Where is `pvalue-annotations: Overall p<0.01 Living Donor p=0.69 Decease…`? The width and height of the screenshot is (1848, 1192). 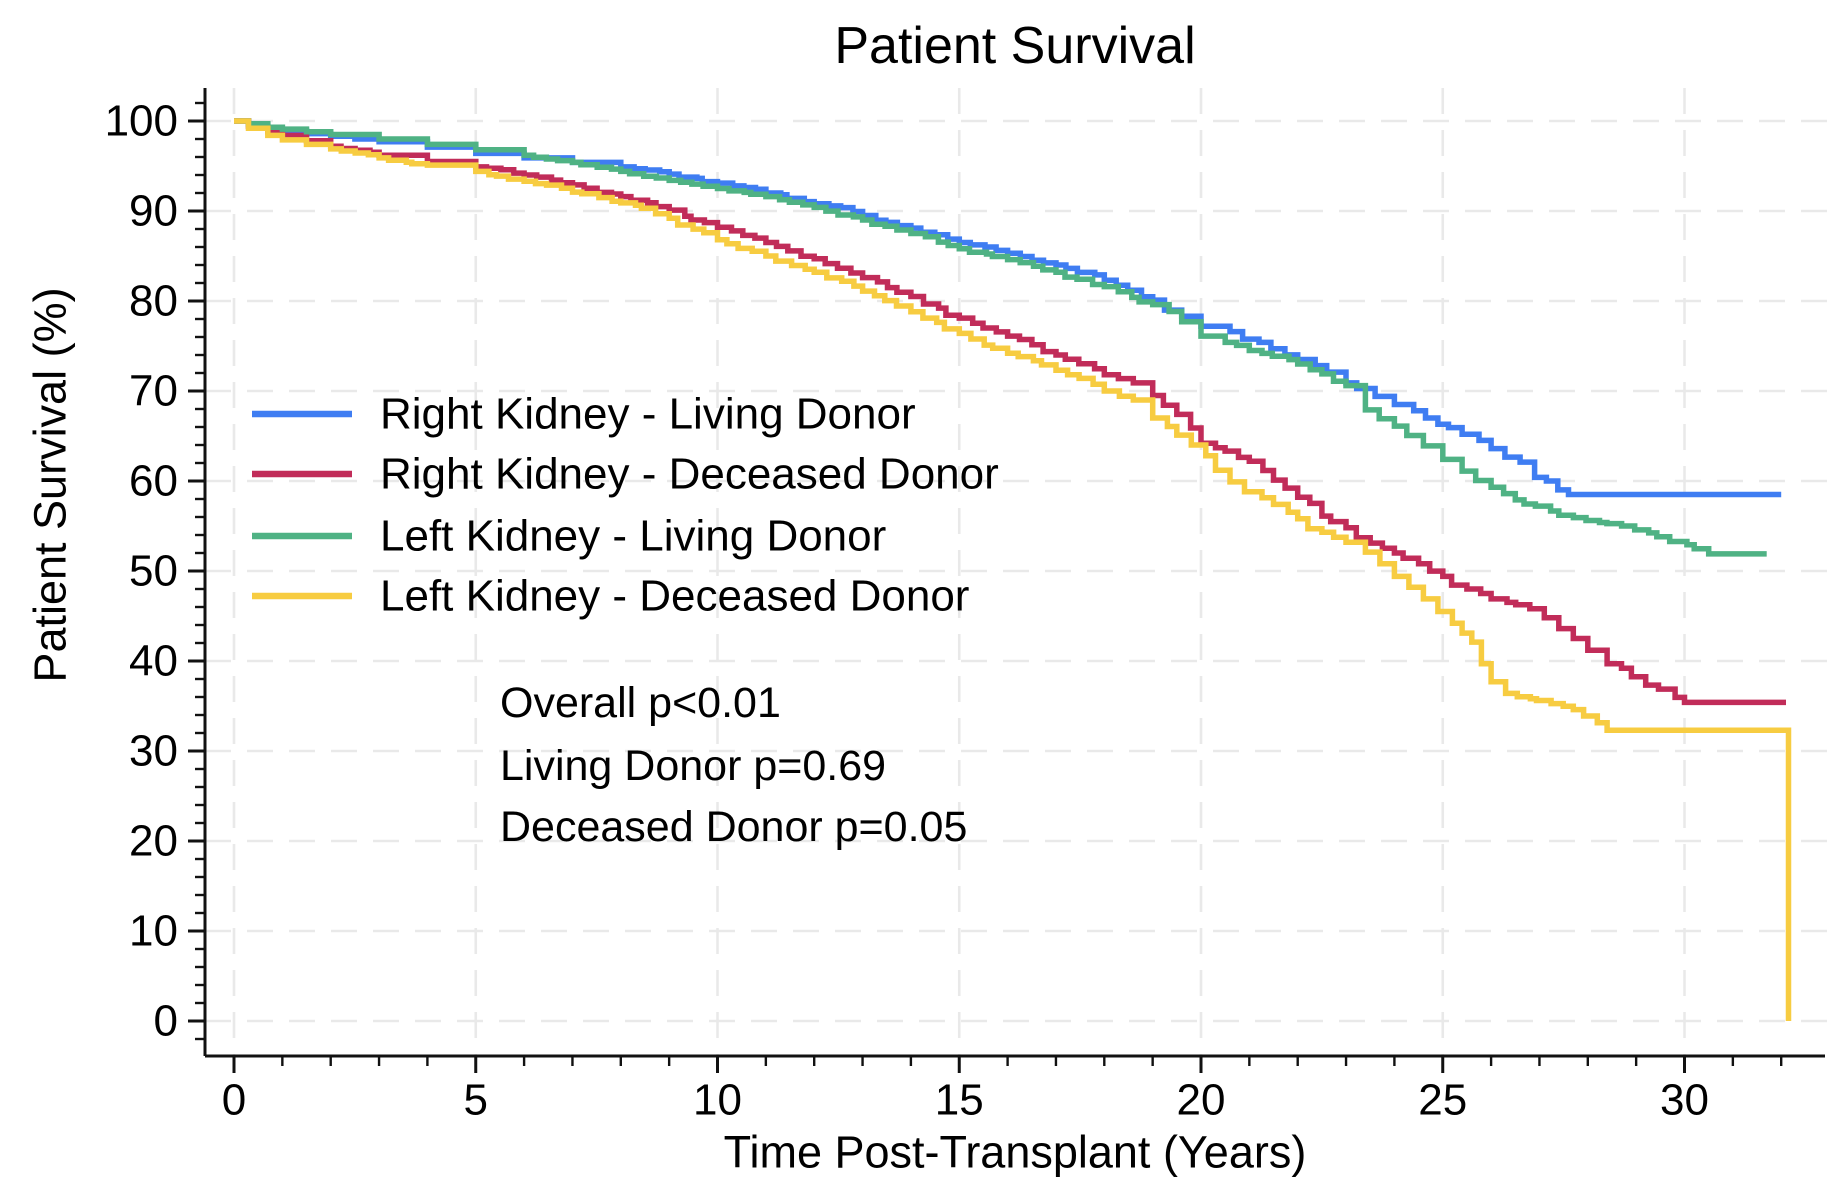
pvalue-annotations: Overall p<0.01 Living Donor p=0.69 Decease… is located at coordinates (733, 765).